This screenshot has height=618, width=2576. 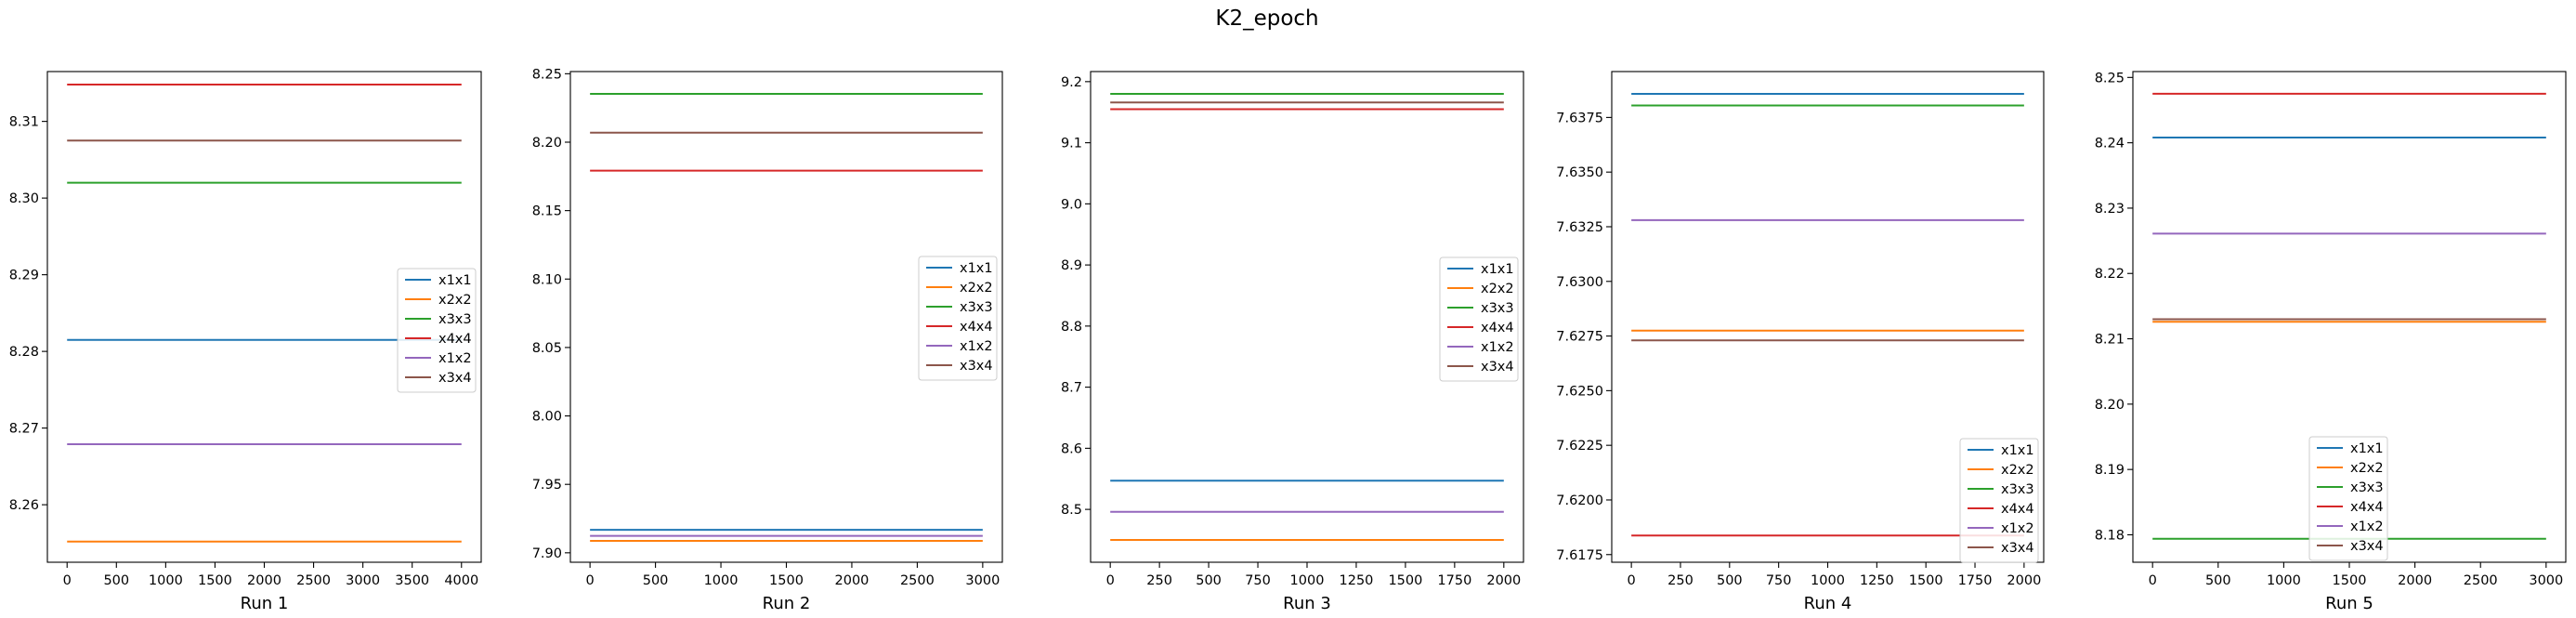 I want to click on y-tick-label: 8.6, so click(x=1071, y=448).